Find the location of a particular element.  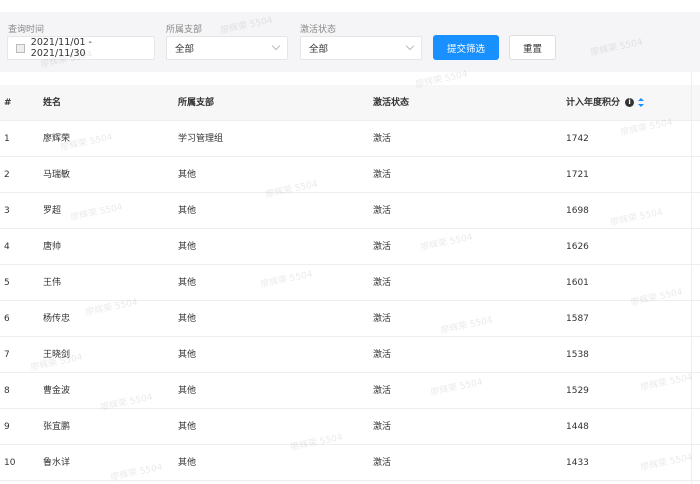

row-points: 1448 is located at coordinates (577, 427).